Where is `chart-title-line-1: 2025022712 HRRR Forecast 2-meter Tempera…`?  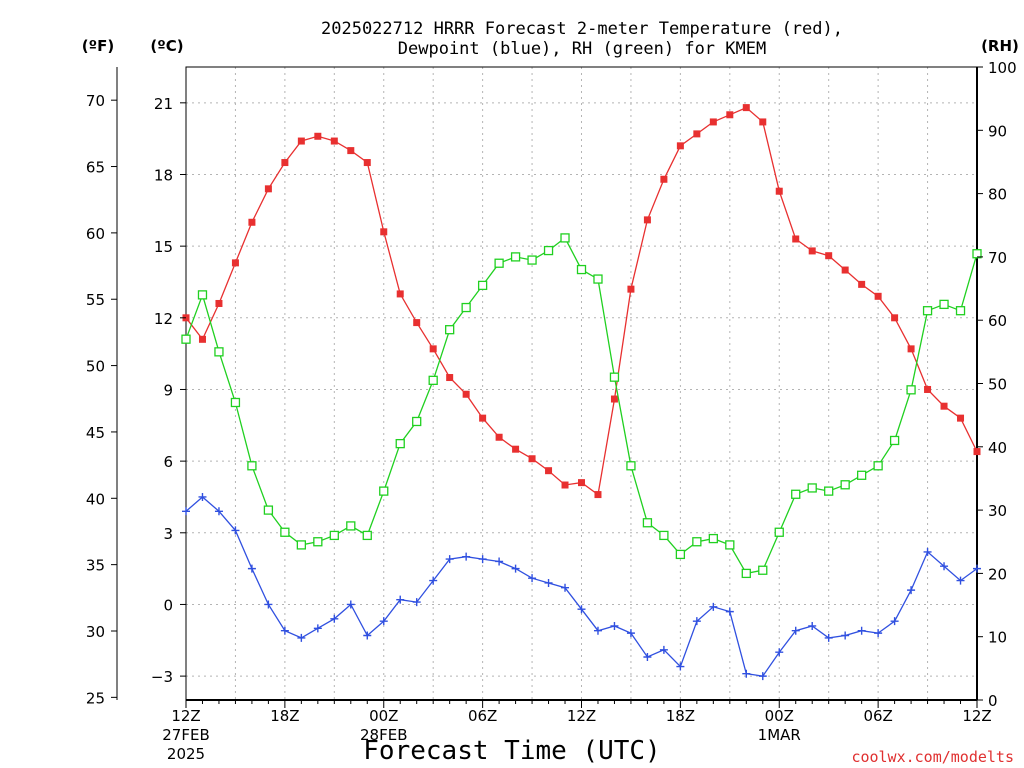 chart-title-line-1: 2025022712 HRRR Forecast 2-meter Tempera… is located at coordinates (582, 29).